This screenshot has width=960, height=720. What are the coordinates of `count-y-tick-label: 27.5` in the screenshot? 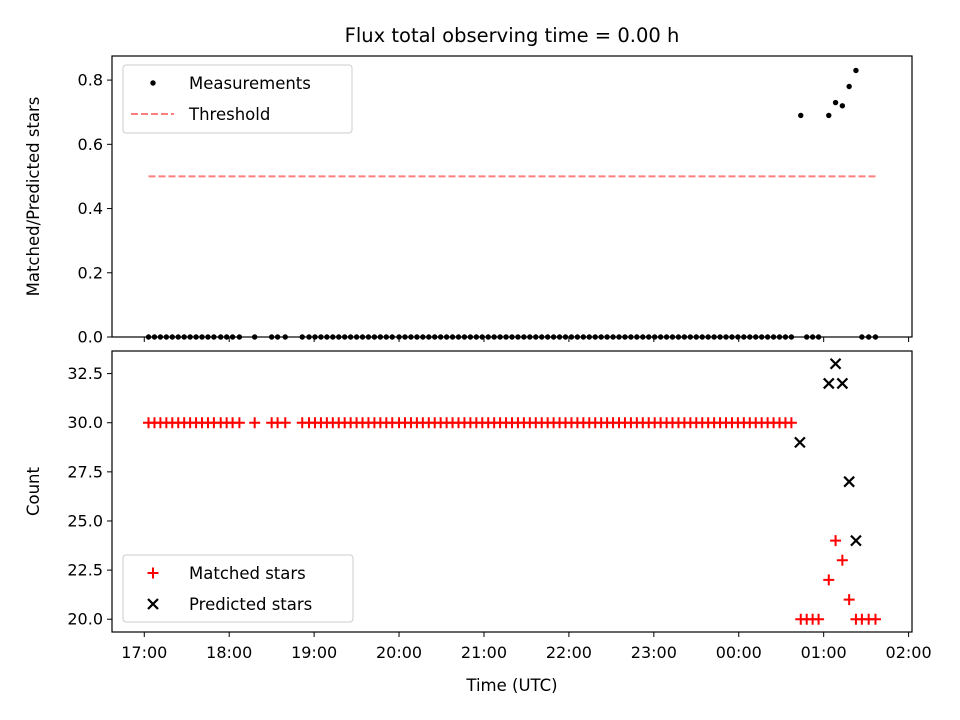 It's located at (85, 471).